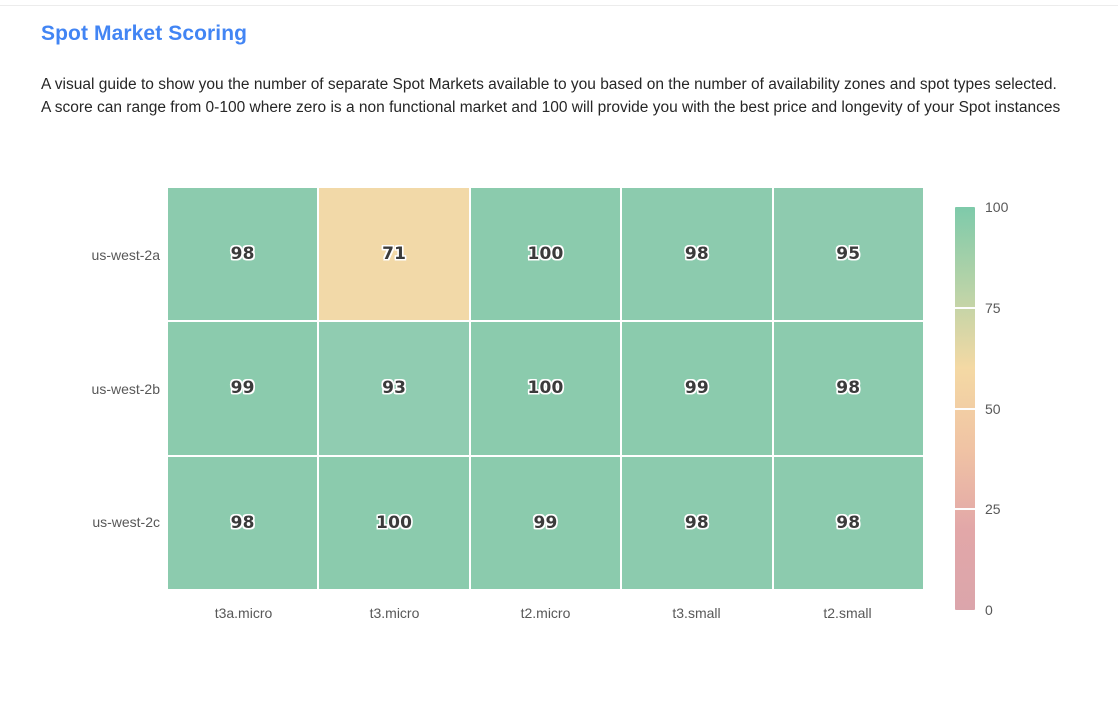 The image size is (1118, 710). What do you see at coordinates (394, 613) in the screenshot?
I see `x-axis-label: t3.micro` at bounding box center [394, 613].